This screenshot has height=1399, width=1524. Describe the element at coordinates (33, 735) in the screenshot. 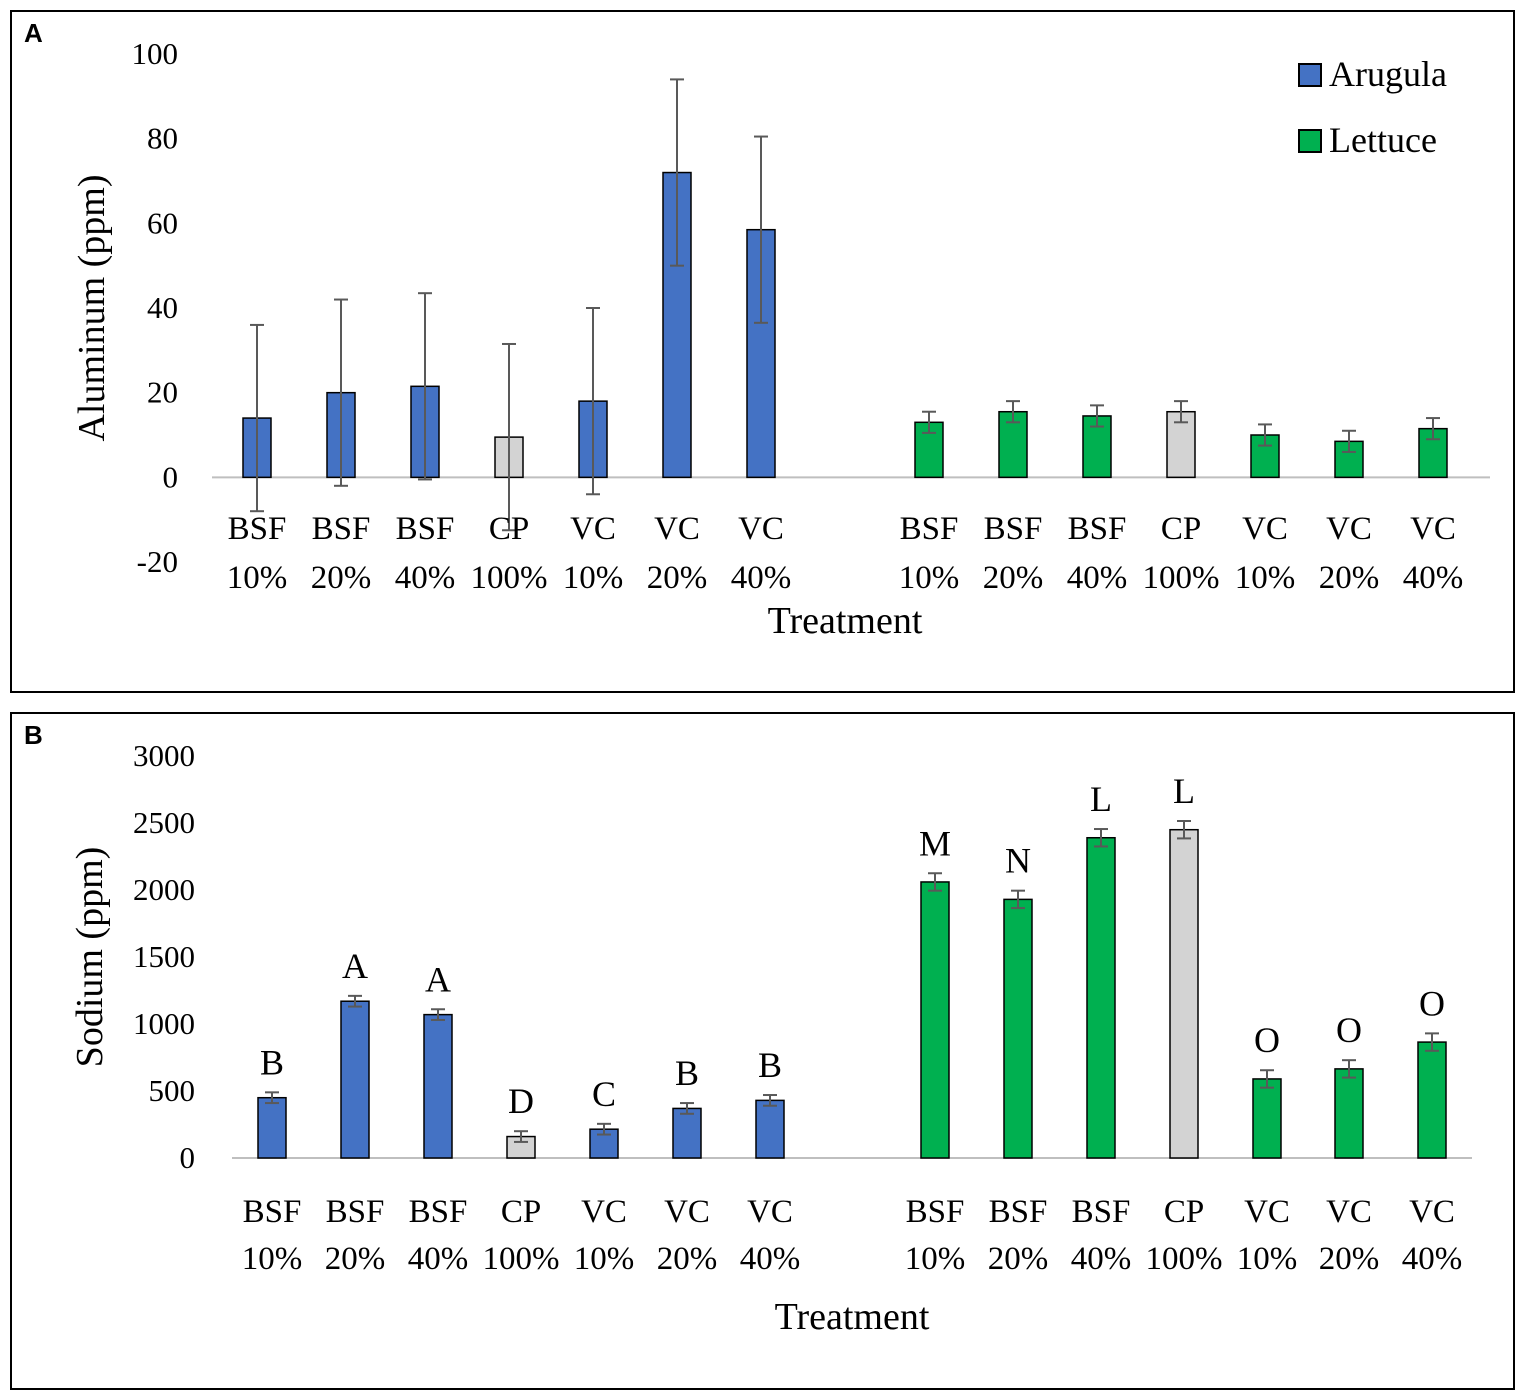

I see `panel-b-letter: B` at that location.